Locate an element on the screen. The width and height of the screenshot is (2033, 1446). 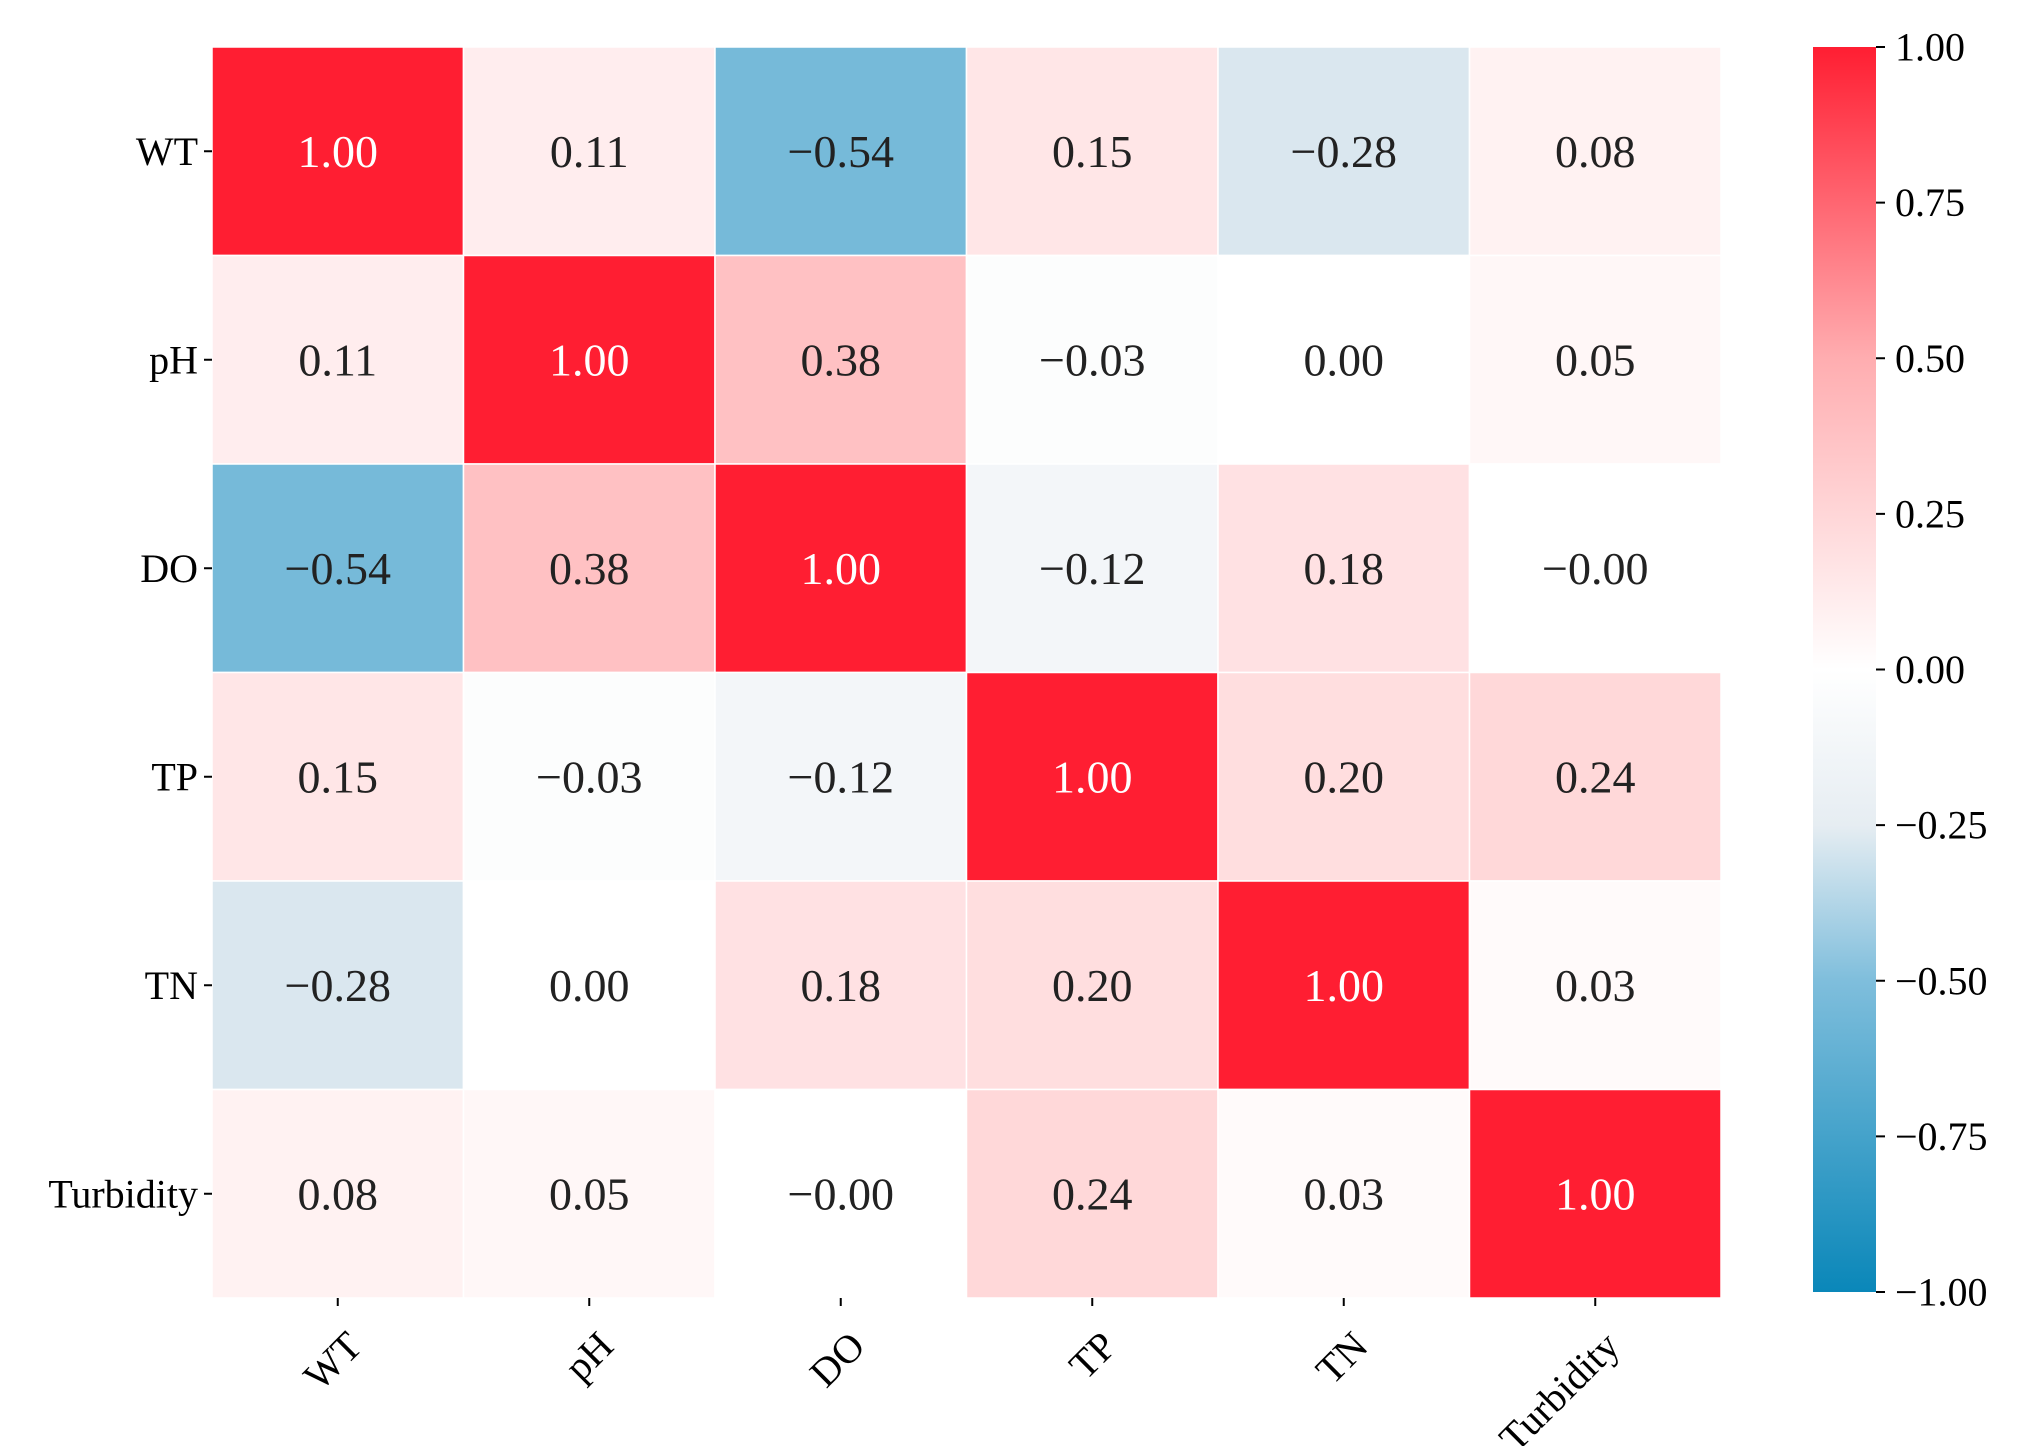
colorbar-tick-label: 1.00 is located at coordinates (1930, 47).